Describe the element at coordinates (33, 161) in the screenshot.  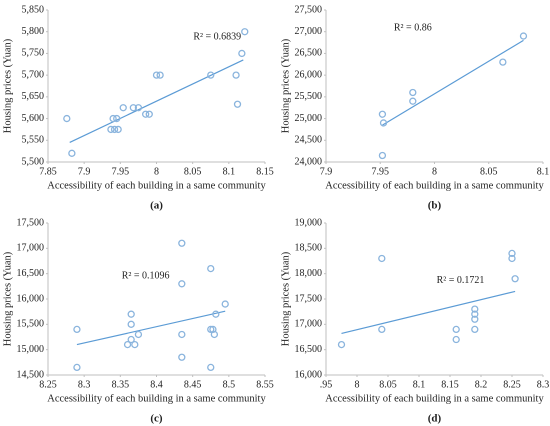
I see `y-tick-label: 5,500` at that location.